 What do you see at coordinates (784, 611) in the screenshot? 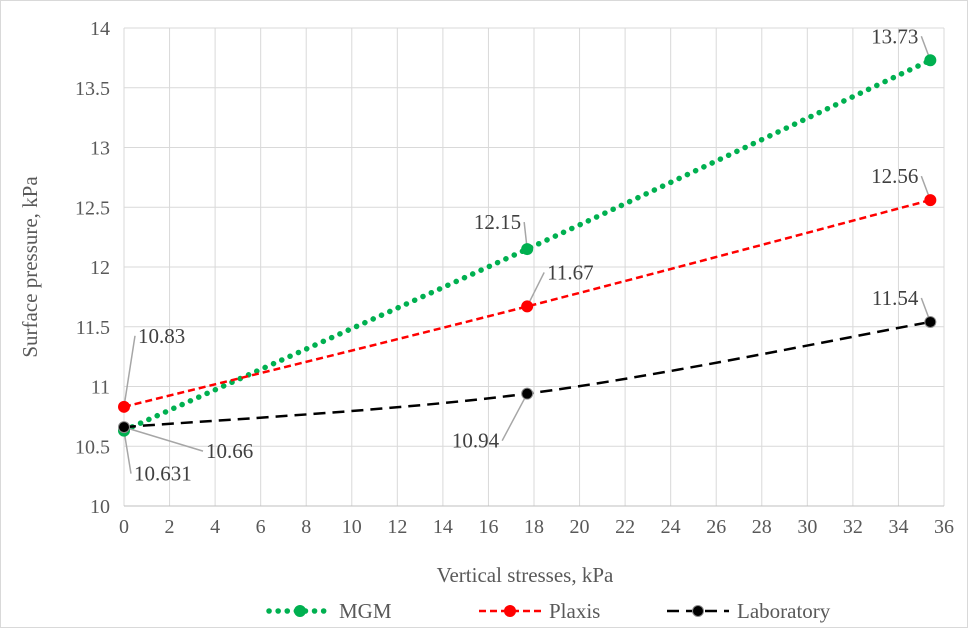
I see `legend-label-laboratory: Laboratory` at bounding box center [784, 611].